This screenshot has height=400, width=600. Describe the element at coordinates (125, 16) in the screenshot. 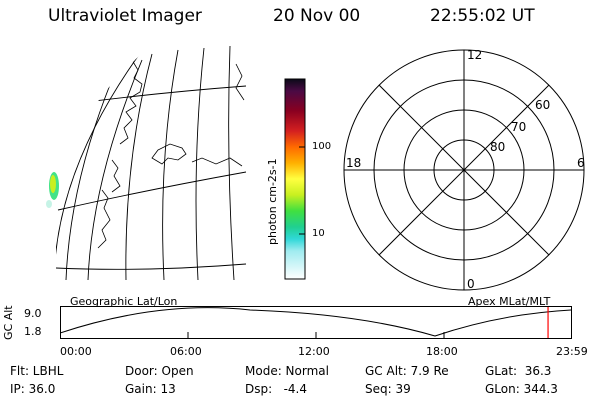

I see `instrument-title: Ultraviolet Imager` at that location.